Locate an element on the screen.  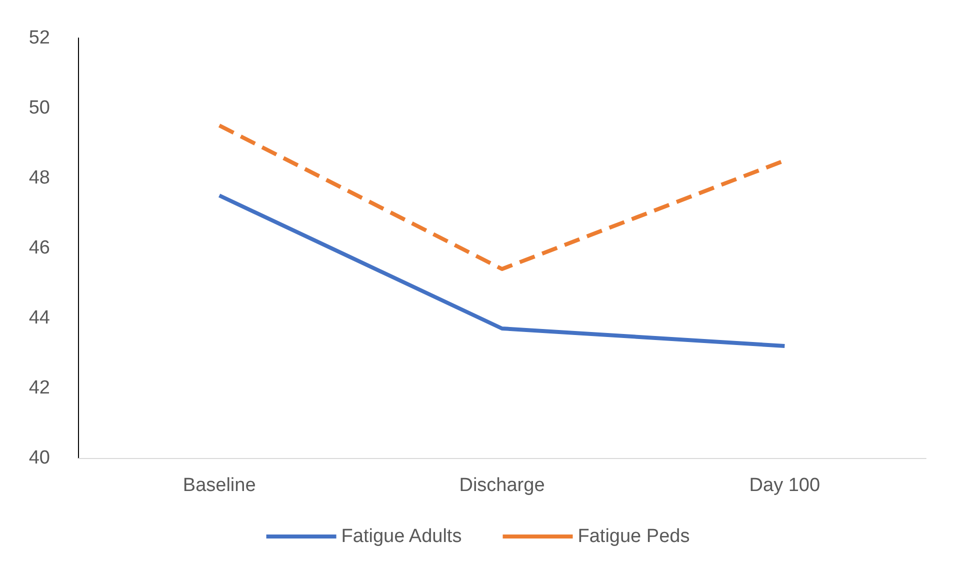
y-tick-label: 42 is located at coordinates (39, 388).